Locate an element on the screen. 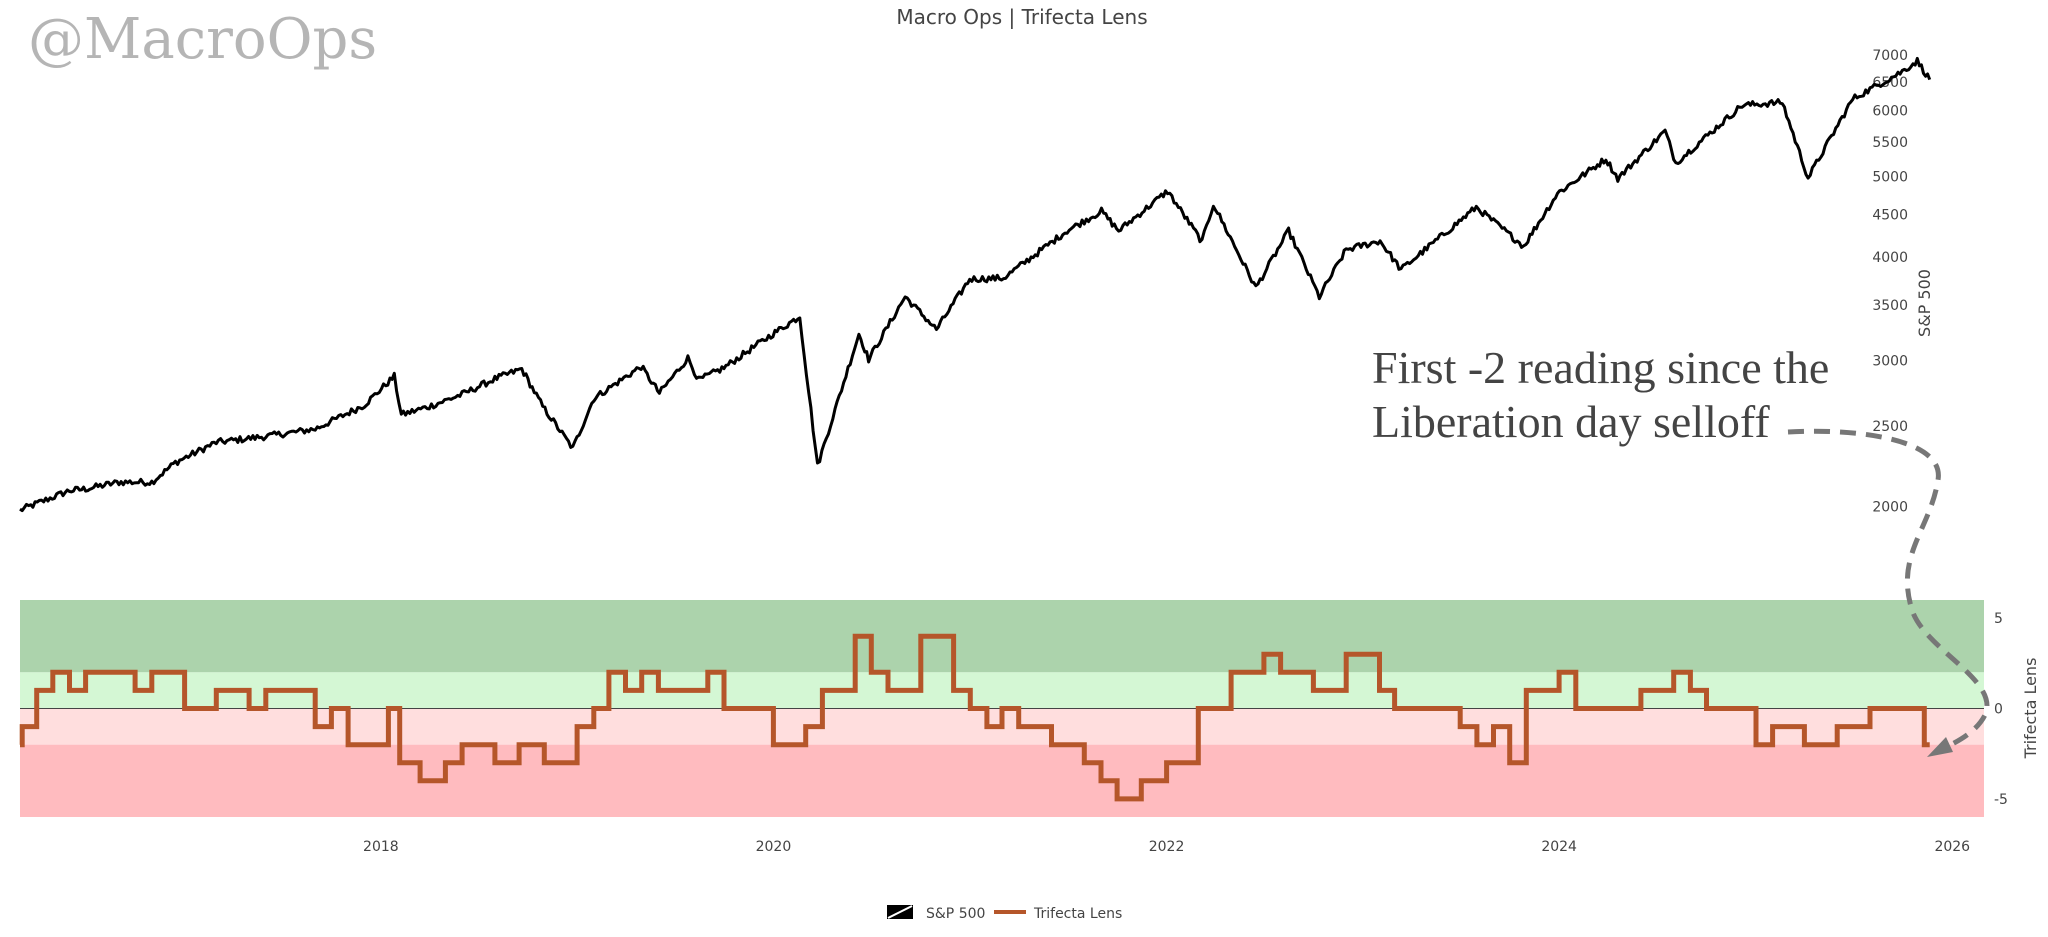 This screenshot has width=2048, height=937. candlestick-icon-slash is located at coordinates (900, 912).